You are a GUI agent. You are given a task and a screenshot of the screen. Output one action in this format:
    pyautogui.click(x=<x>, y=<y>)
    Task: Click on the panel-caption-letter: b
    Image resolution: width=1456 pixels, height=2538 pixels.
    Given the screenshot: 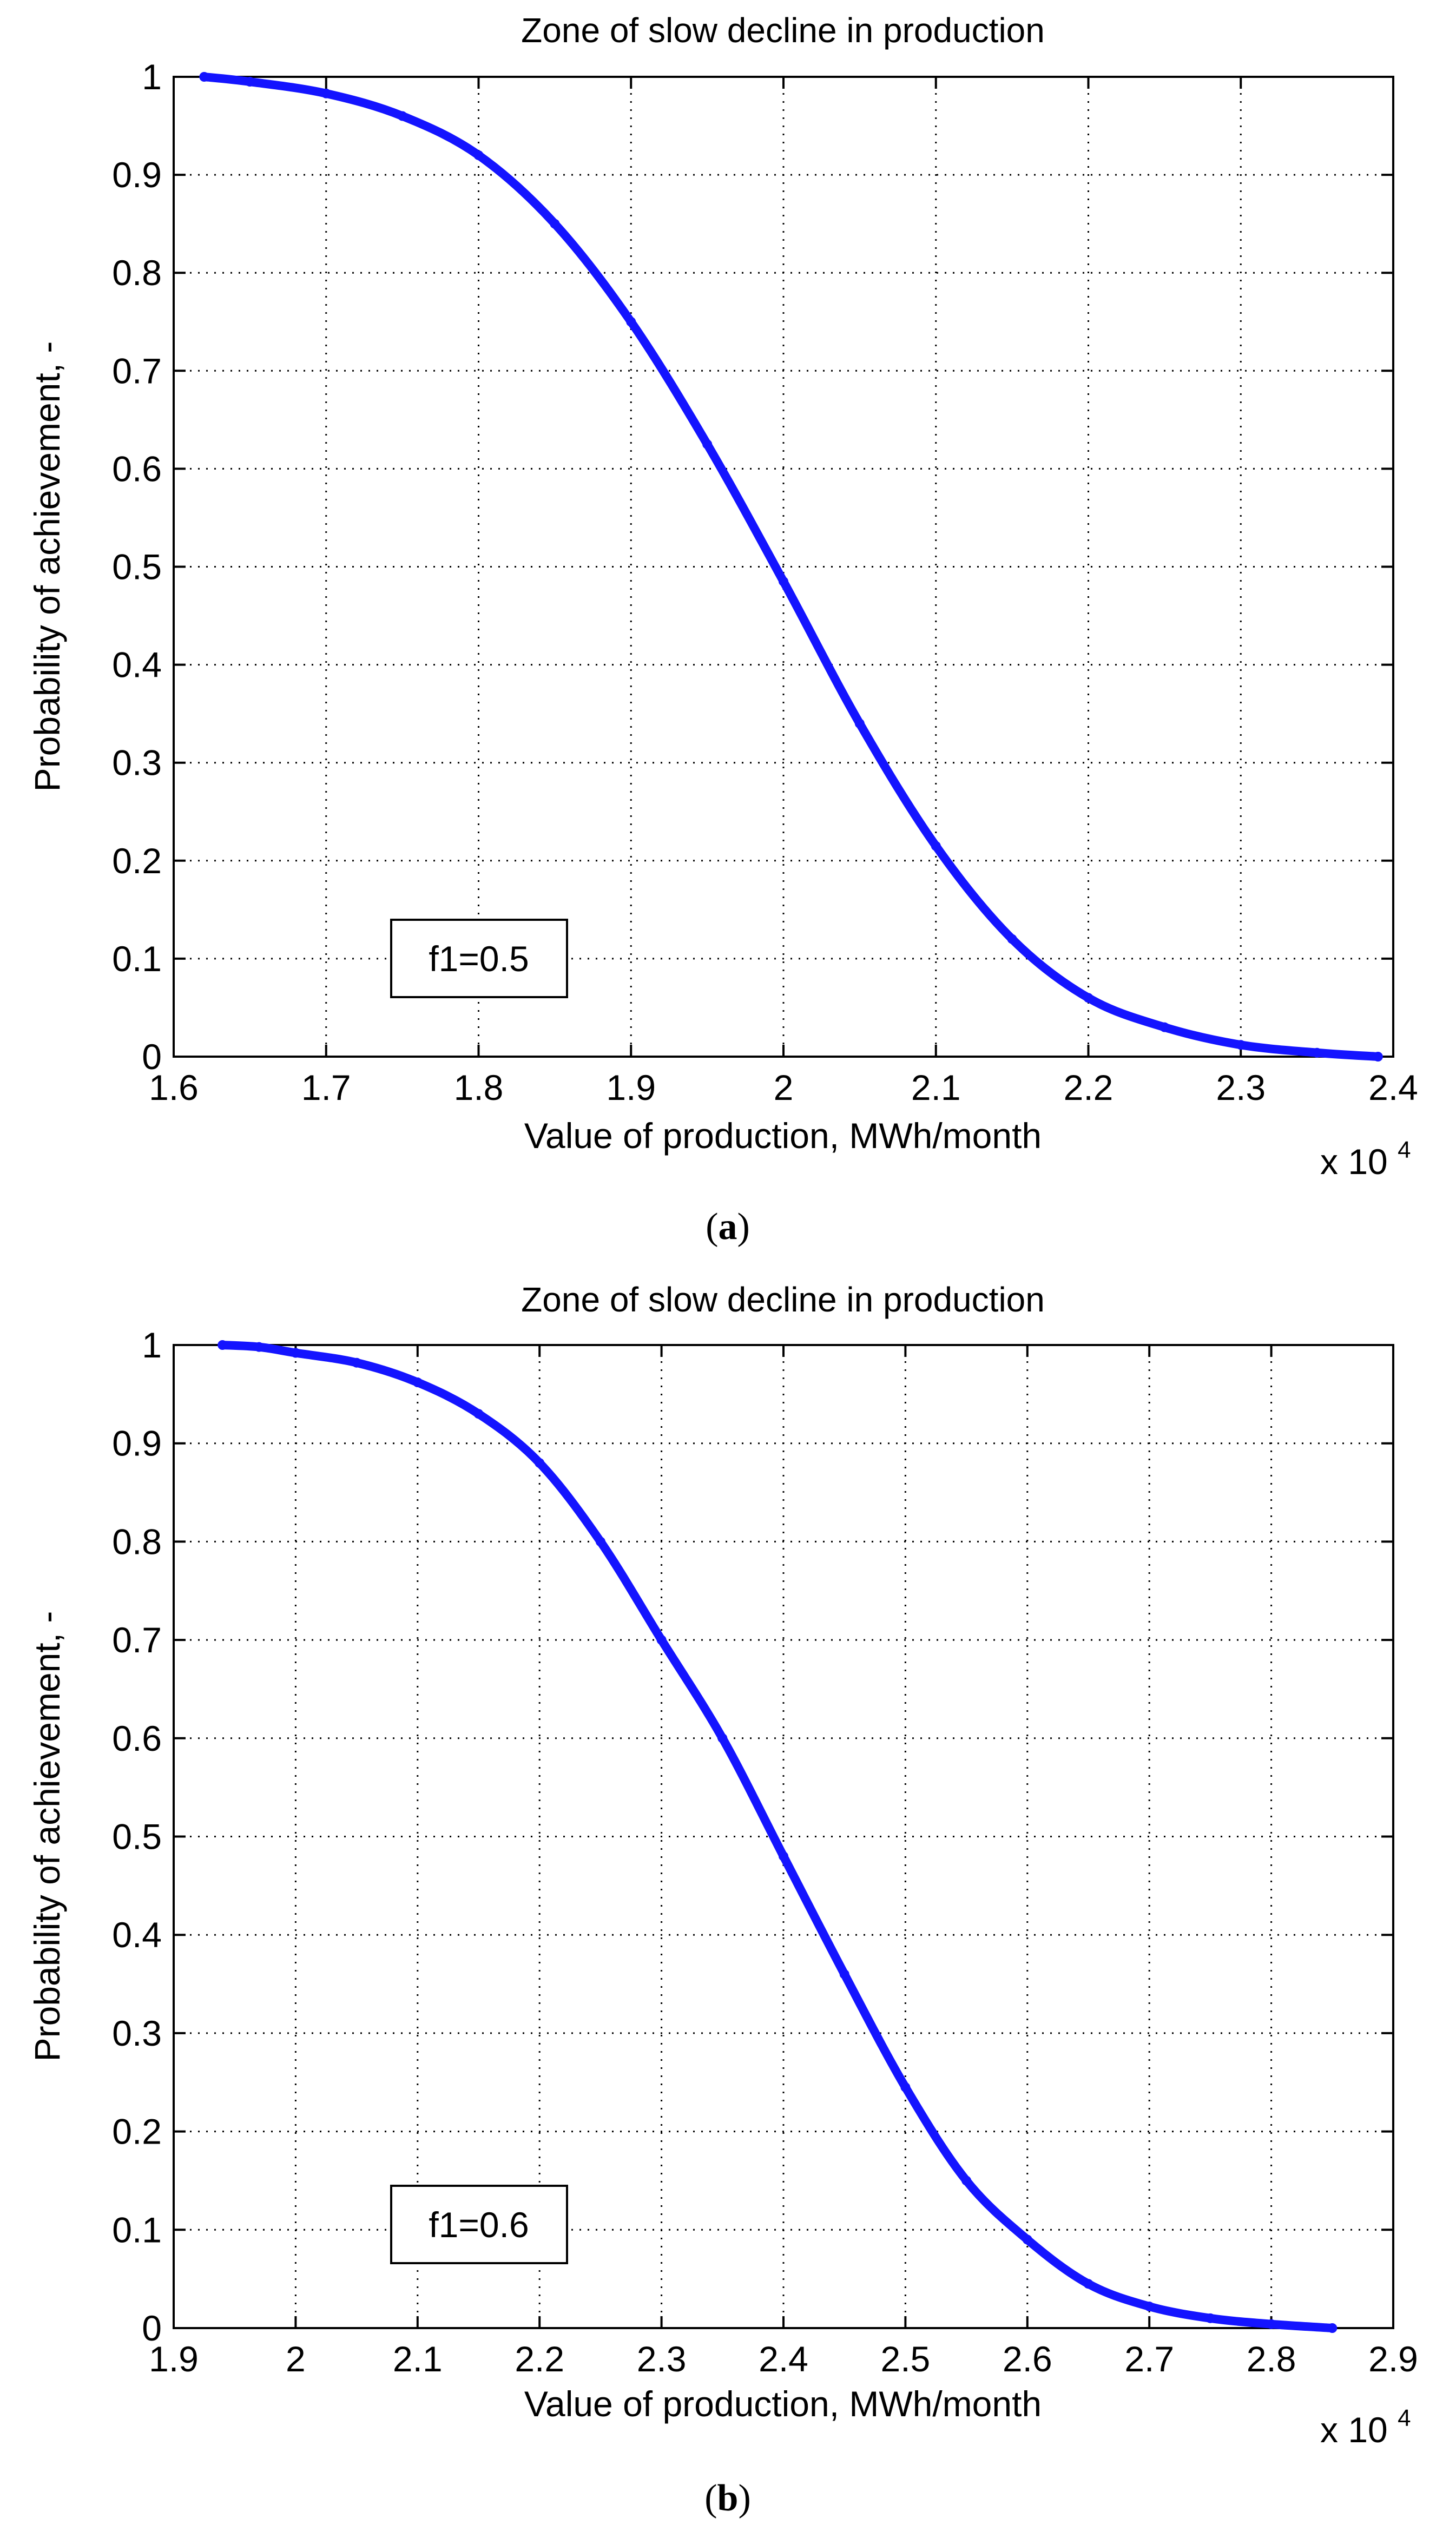 What is the action you would take?
    pyautogui.click(x=728, y=2498)
    